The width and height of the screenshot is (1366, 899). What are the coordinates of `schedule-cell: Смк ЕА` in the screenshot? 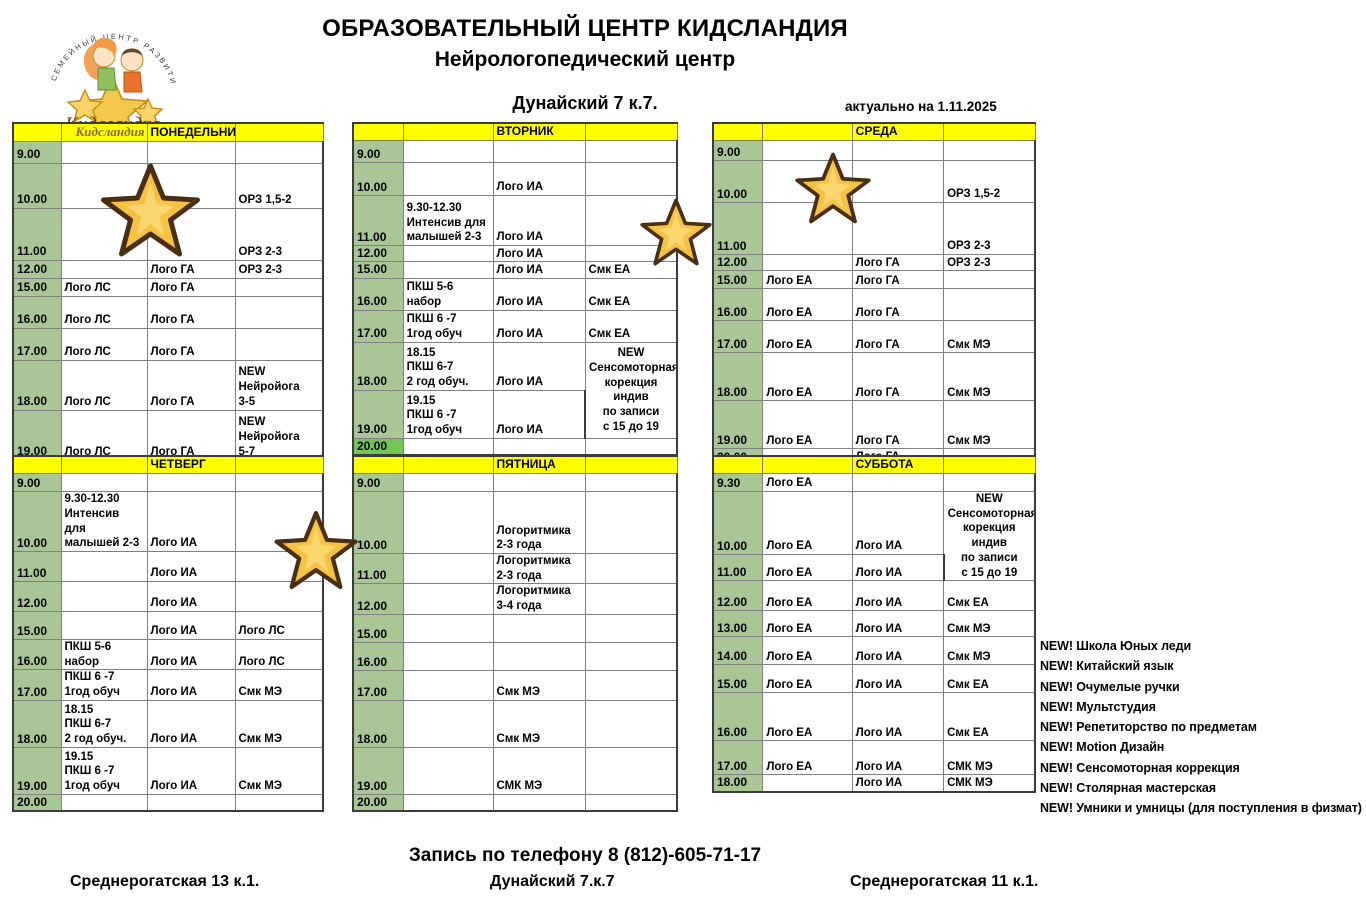 It's located at (990, 596).